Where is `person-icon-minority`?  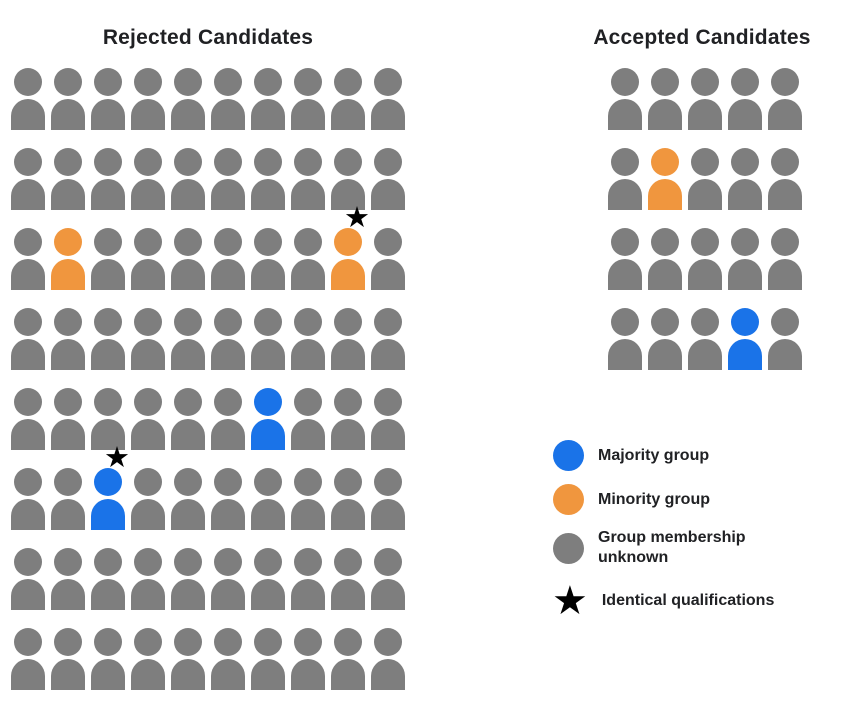
person-icon-minority is located at coordinates (665, 188).